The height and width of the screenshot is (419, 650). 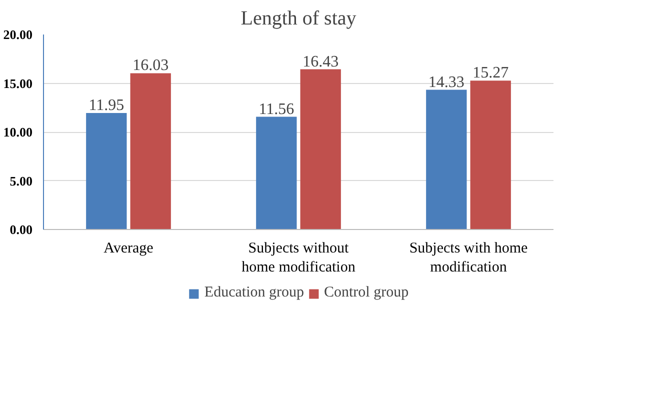 I want to click on data-label: 11.95, so click(x=106, y=105).